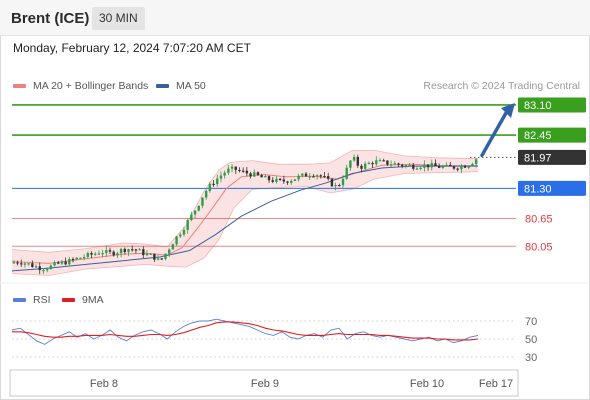 This screenshot has height=400, width=590. What do you see at coordinates (539, 219) in the screenshot?
I see `level-text-80.65: 80.65` at bounding box center [539, 219].